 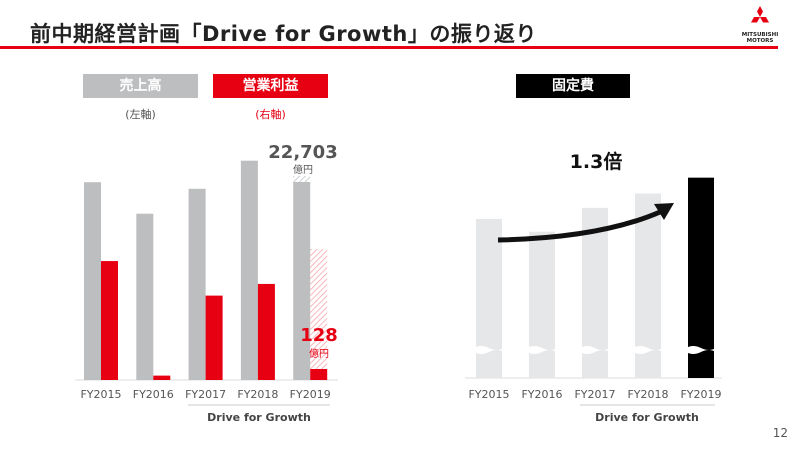 I want to click on profit-bar-plan-hatched, so click(x=319, y=309).